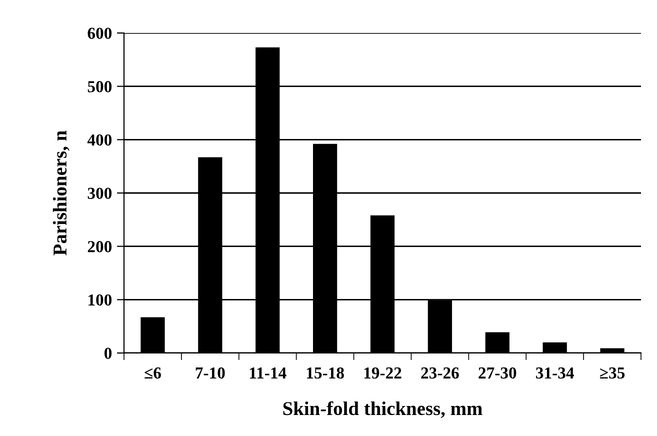 The height and width of the screenshot is (436, 657). I want to click on x-tick-label: 31-34, so click(555, 373).